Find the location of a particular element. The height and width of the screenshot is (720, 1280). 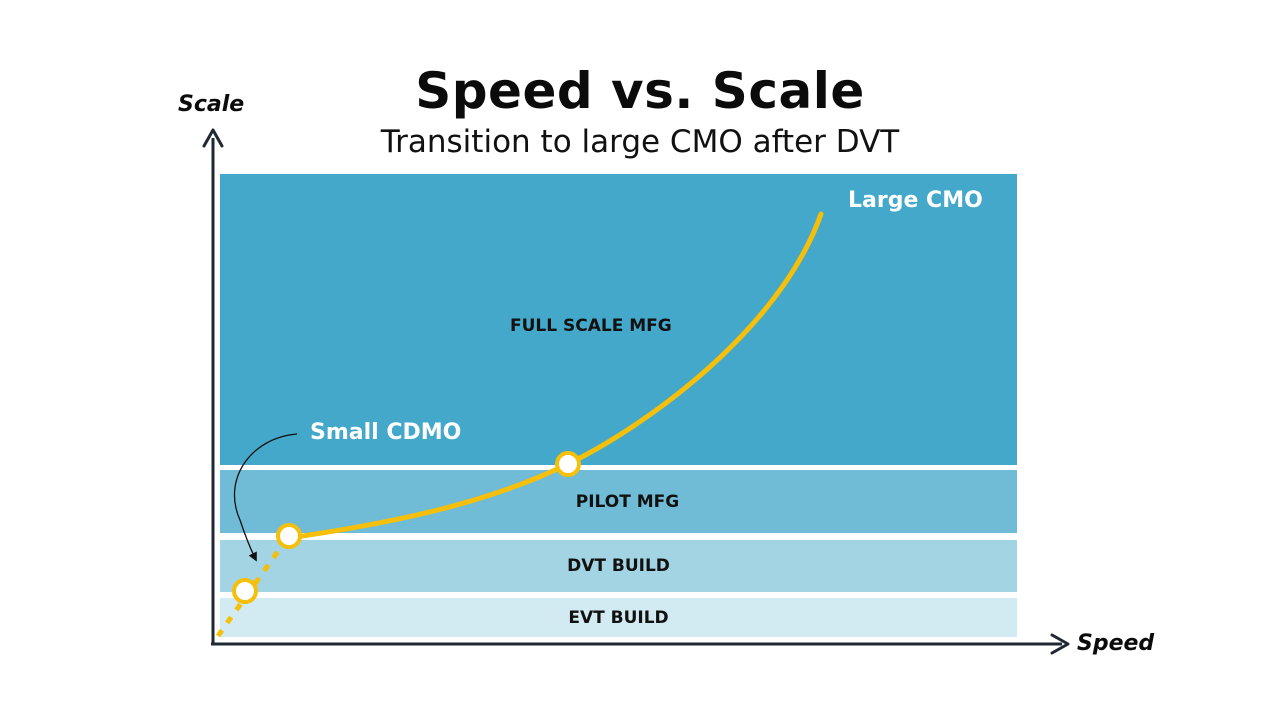

small-cdmo-pointer-arrow is located at coordinates (266, 497).